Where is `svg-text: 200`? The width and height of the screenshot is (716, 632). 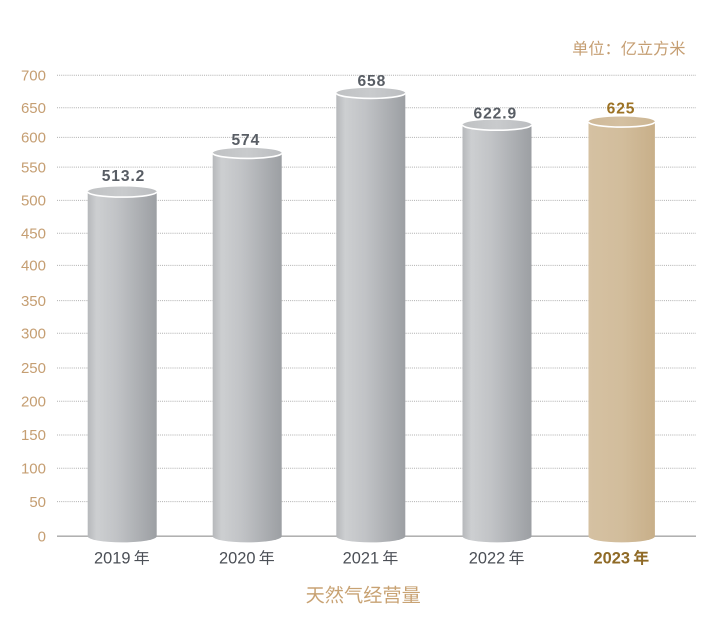
svg-text: 200 is located at coordinates (33, 402).